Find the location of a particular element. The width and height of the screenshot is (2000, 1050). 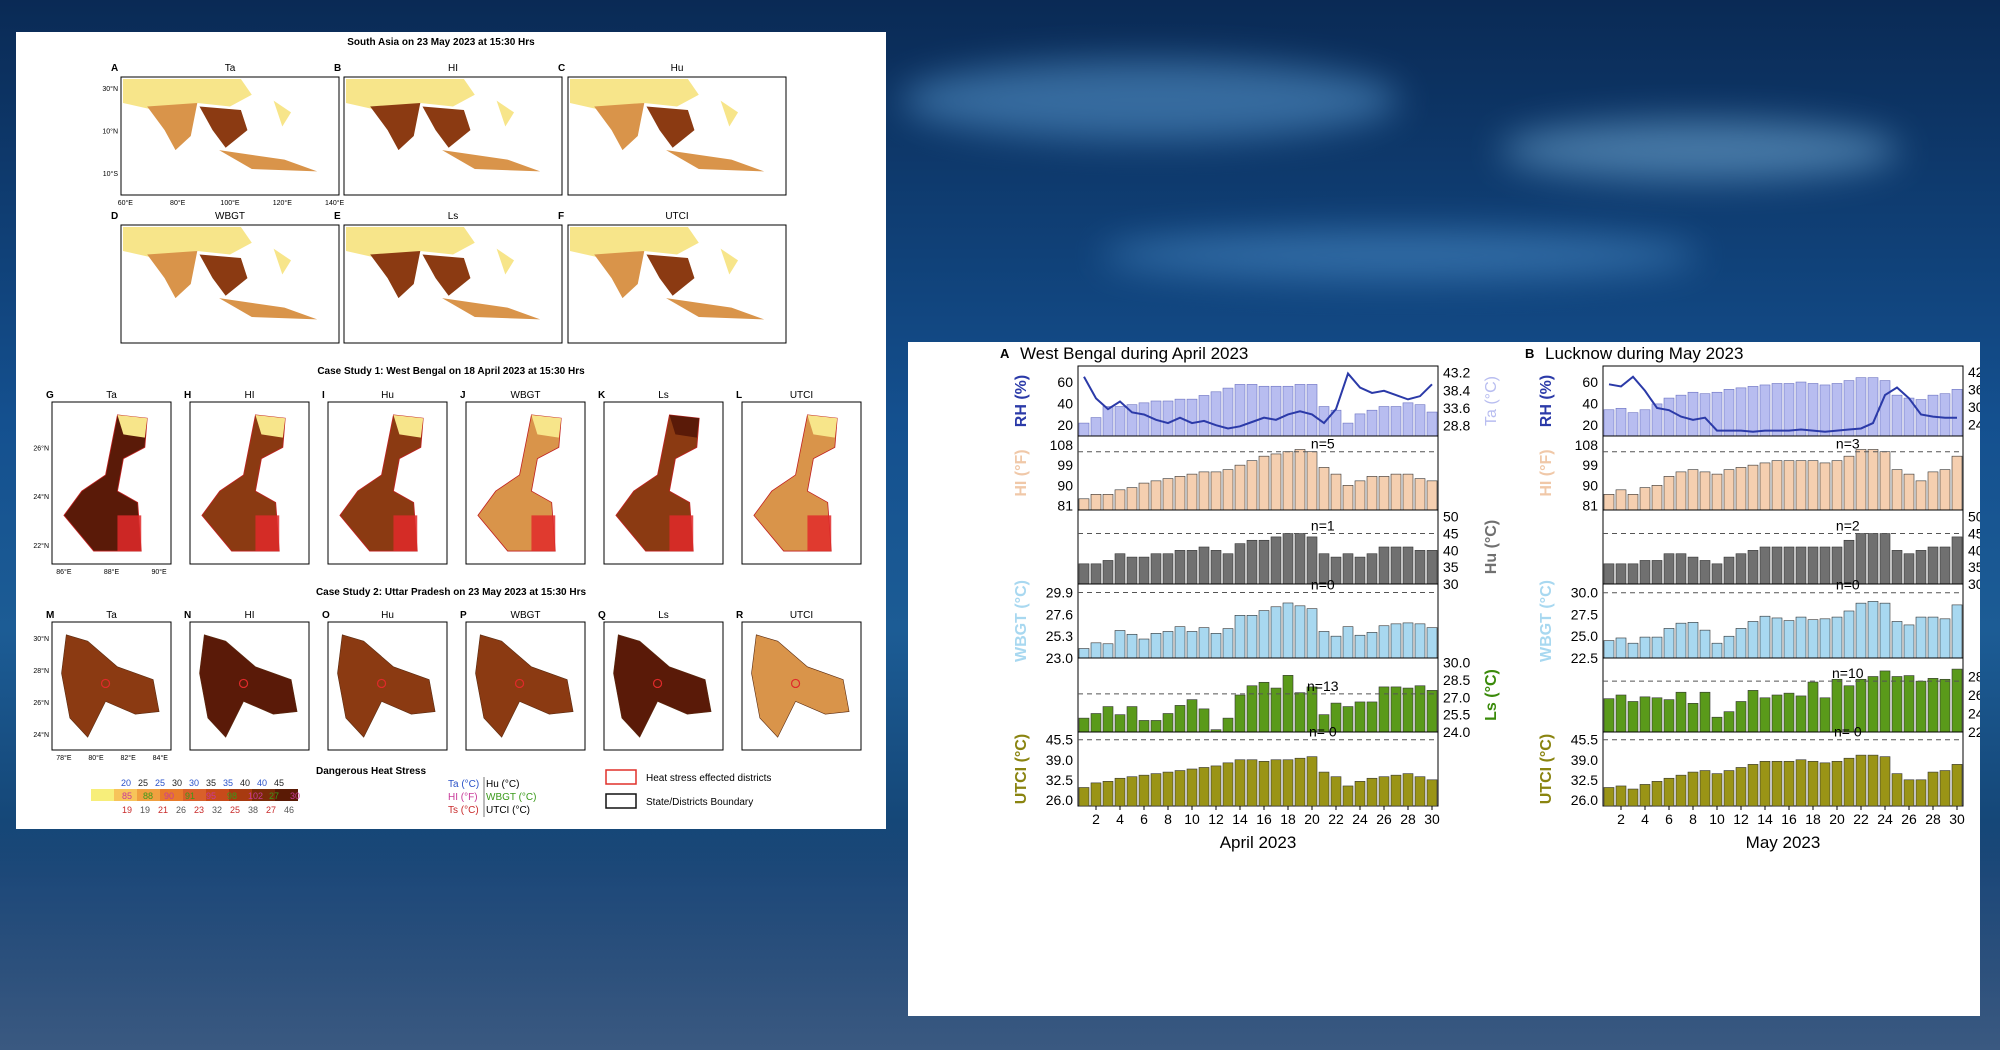

x-tick-label: 12 is located at coordinates (1216, 819).